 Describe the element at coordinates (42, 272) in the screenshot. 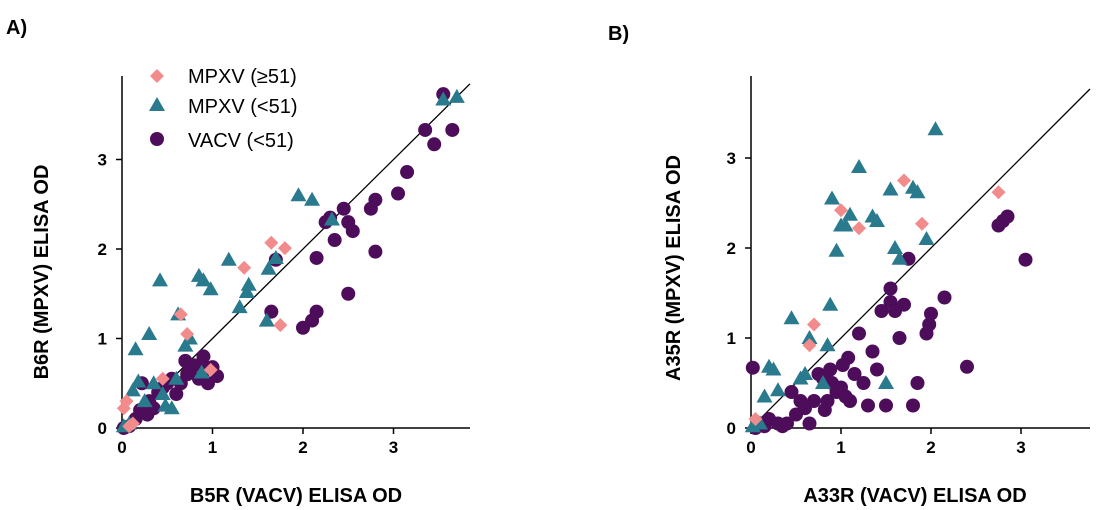

I see `panel-a-y-axis-title: B6R (MPXV) ELISA OD` at that location.